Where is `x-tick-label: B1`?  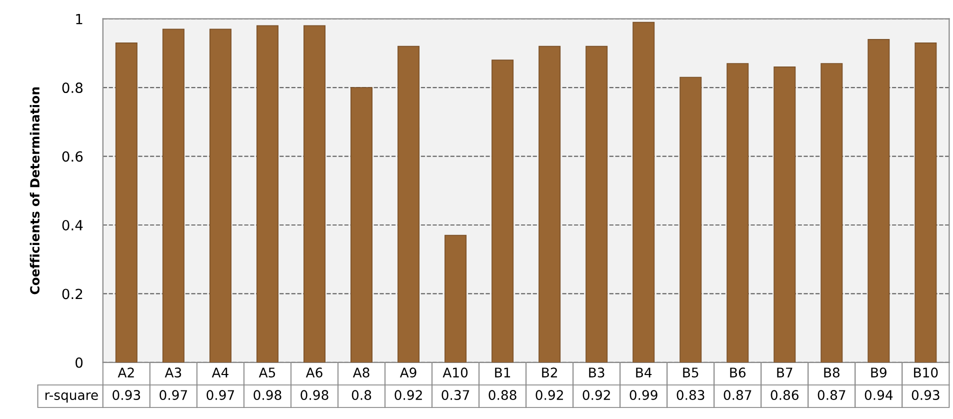
x-tick-label: B1 is located at coordinates (502, 373).